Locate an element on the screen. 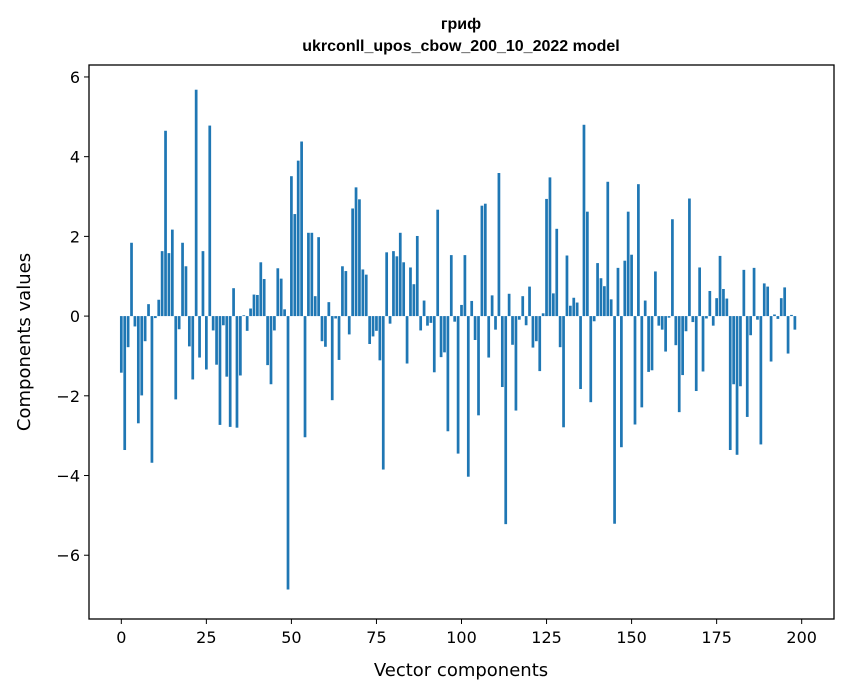 The height and width of the screenshot is (696, 847). x-tick-label: 25 is located at coordinates (206, 637).